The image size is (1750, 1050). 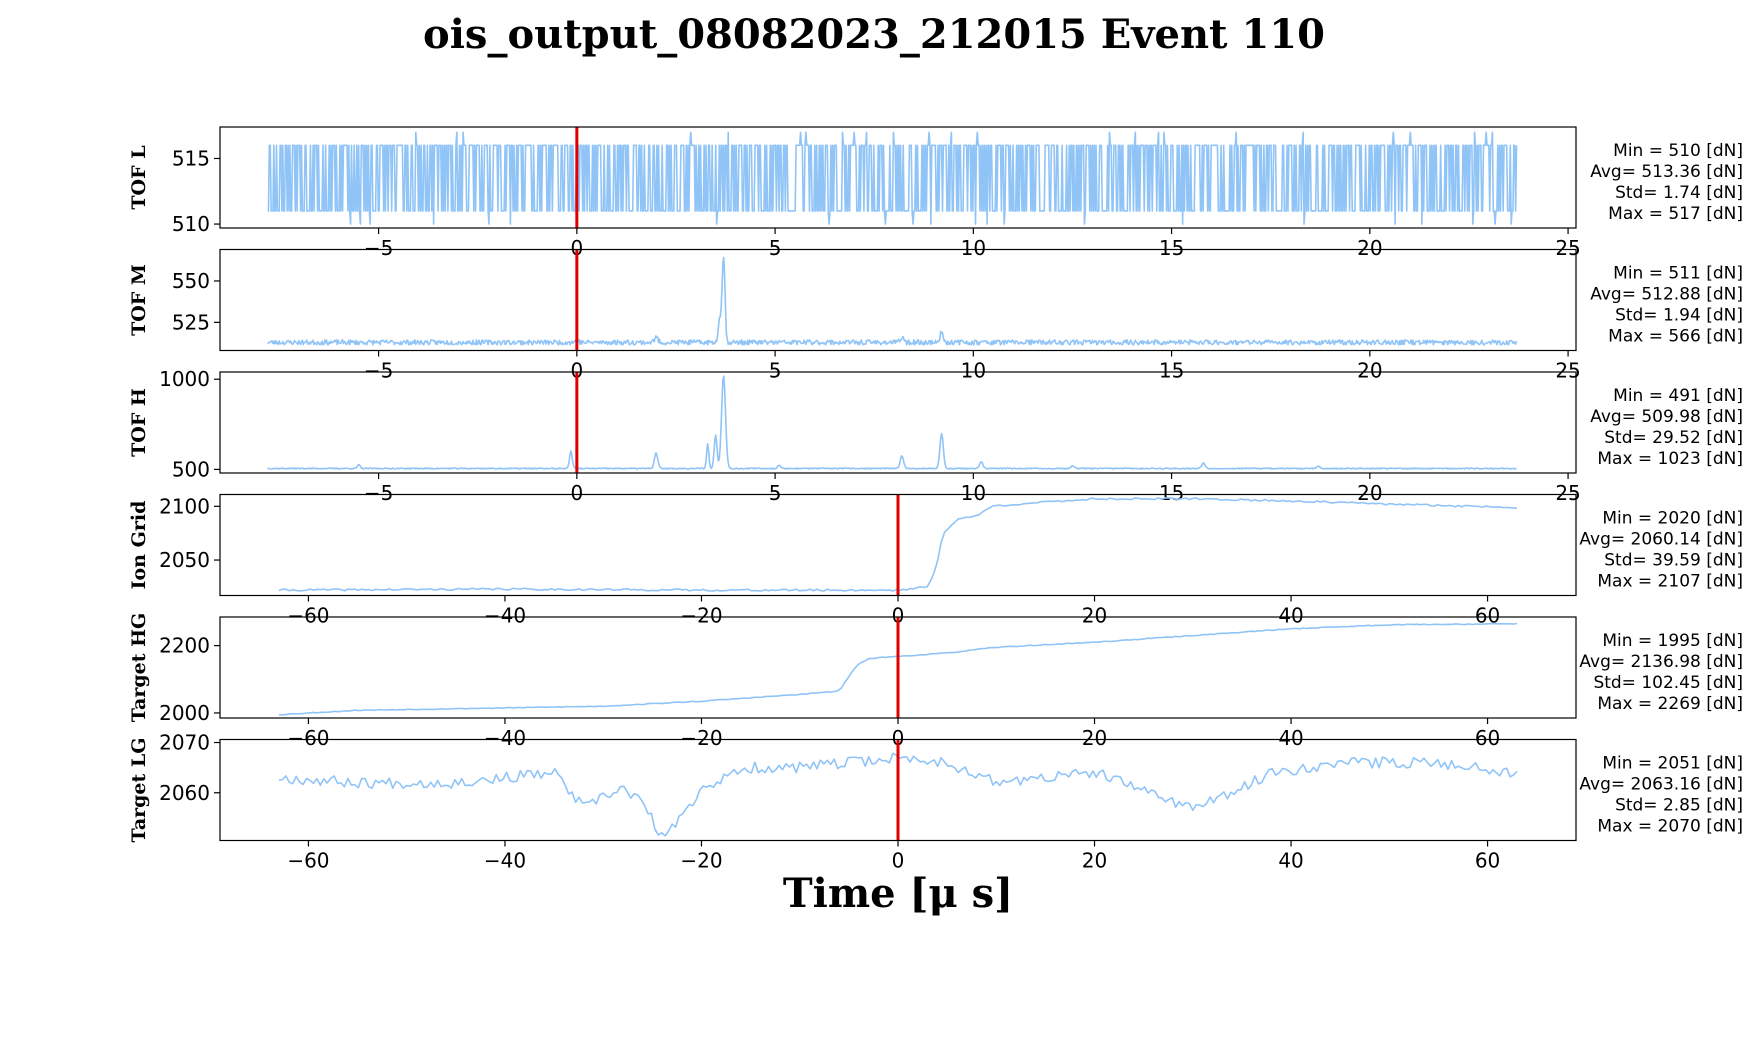 What do you see at coordinates (1171, 248) in the screenshot?
I see `tof-l-xtick-label: 15` at bounding box center [1171, 248].